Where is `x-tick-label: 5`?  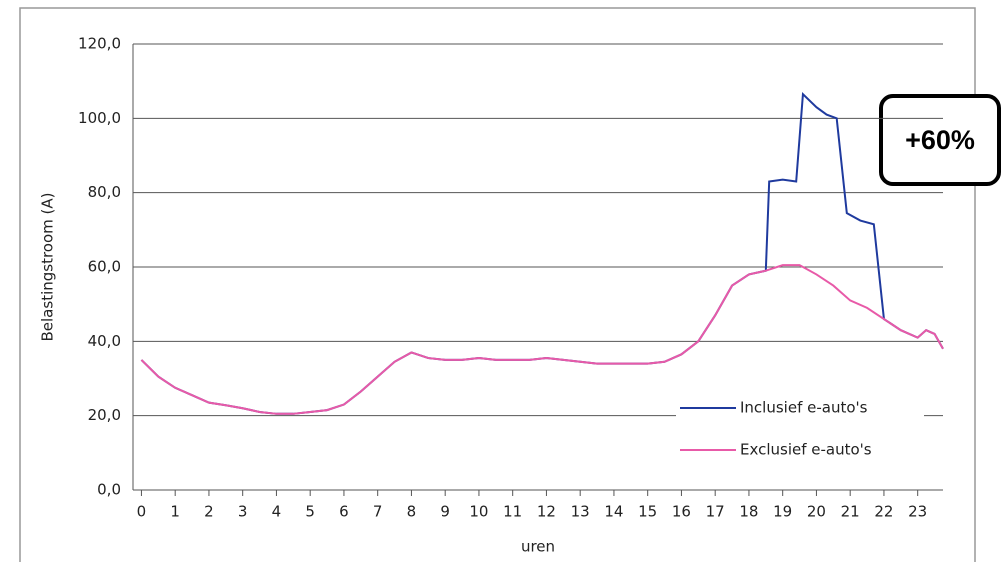 x-tick-label: 5 is located at coordinates (310, 512).